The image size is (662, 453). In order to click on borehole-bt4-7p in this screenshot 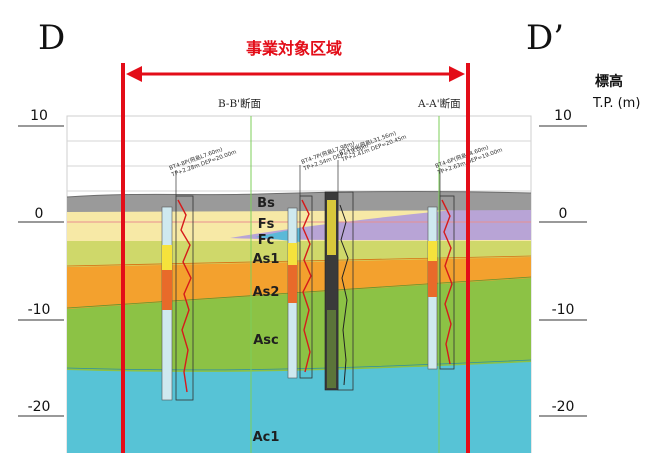, I will do `click(300, 272)`.